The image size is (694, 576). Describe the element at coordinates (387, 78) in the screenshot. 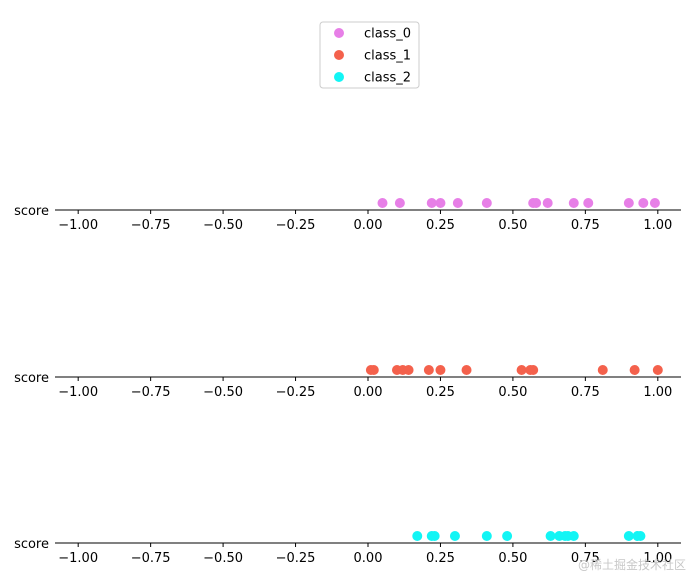

I see `legend-label-class-2: class_2` at that location.